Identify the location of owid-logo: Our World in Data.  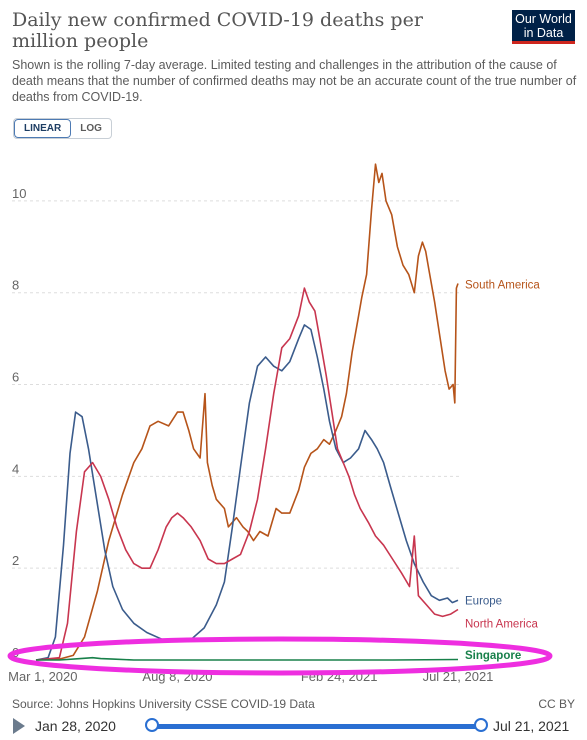
(543, 27).